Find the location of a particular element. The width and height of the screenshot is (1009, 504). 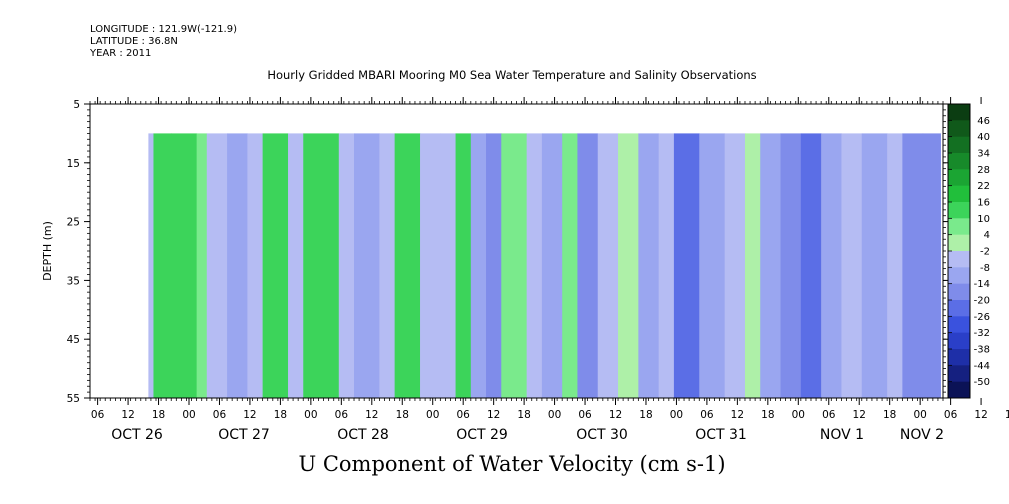

latitude-label: LATITUDE : 36.8N is located at coordinates (134, 41).